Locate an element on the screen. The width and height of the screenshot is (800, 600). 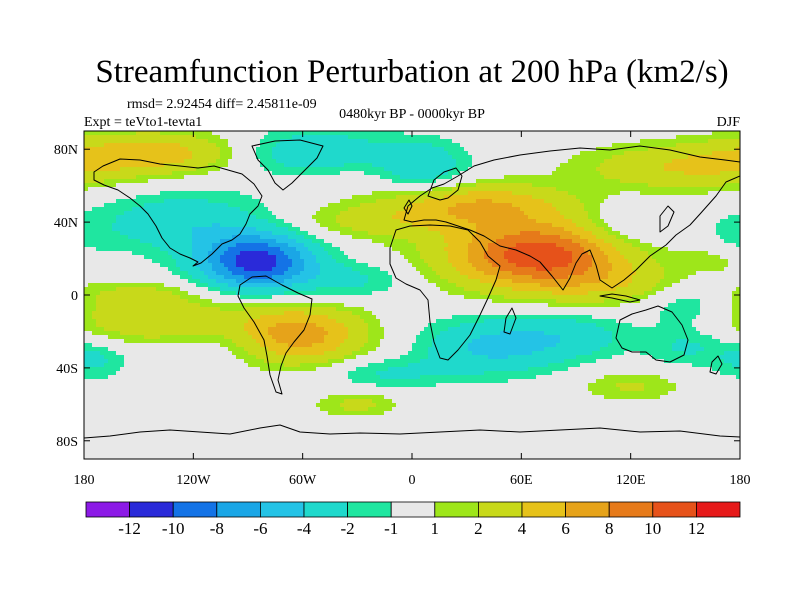
x-tick-label: 120W is located at coordinates (193, 480).